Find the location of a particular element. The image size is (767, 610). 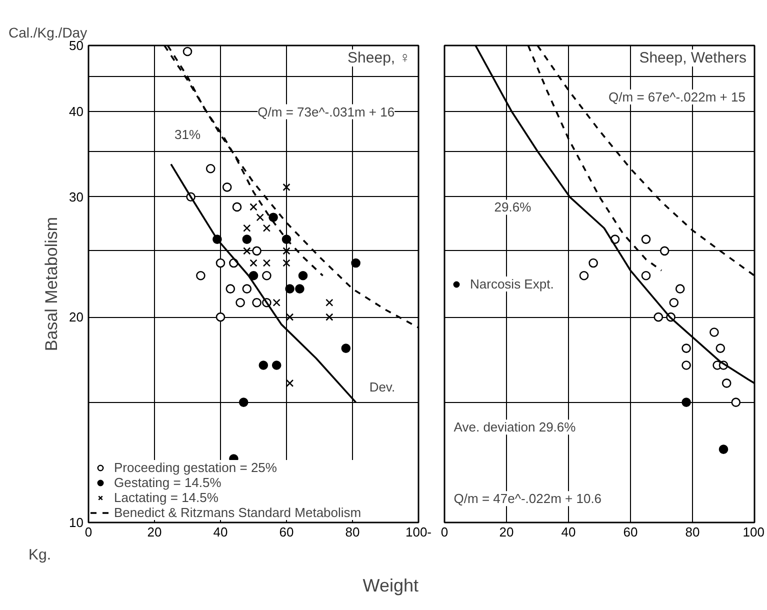

legend-label: Narcosis Expt. is located at coordinates (512, 283).